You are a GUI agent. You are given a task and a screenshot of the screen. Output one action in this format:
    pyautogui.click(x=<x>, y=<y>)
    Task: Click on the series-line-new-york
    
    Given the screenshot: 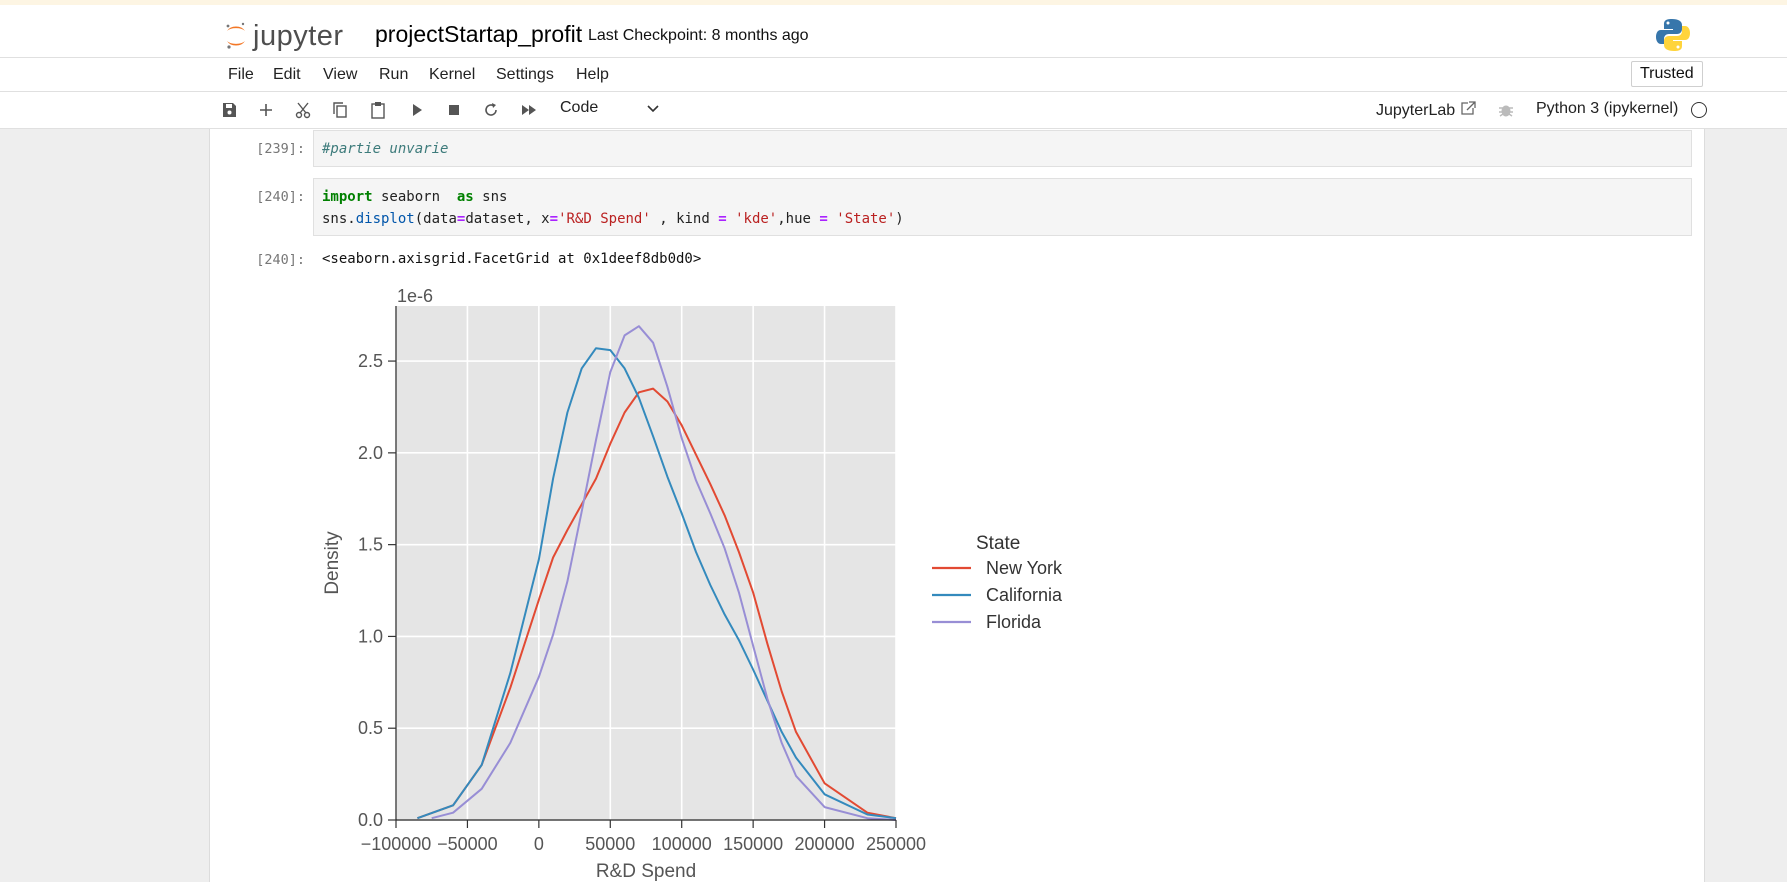 What is the action you would take?
    pyautogui.click(x=657, y=603)
    